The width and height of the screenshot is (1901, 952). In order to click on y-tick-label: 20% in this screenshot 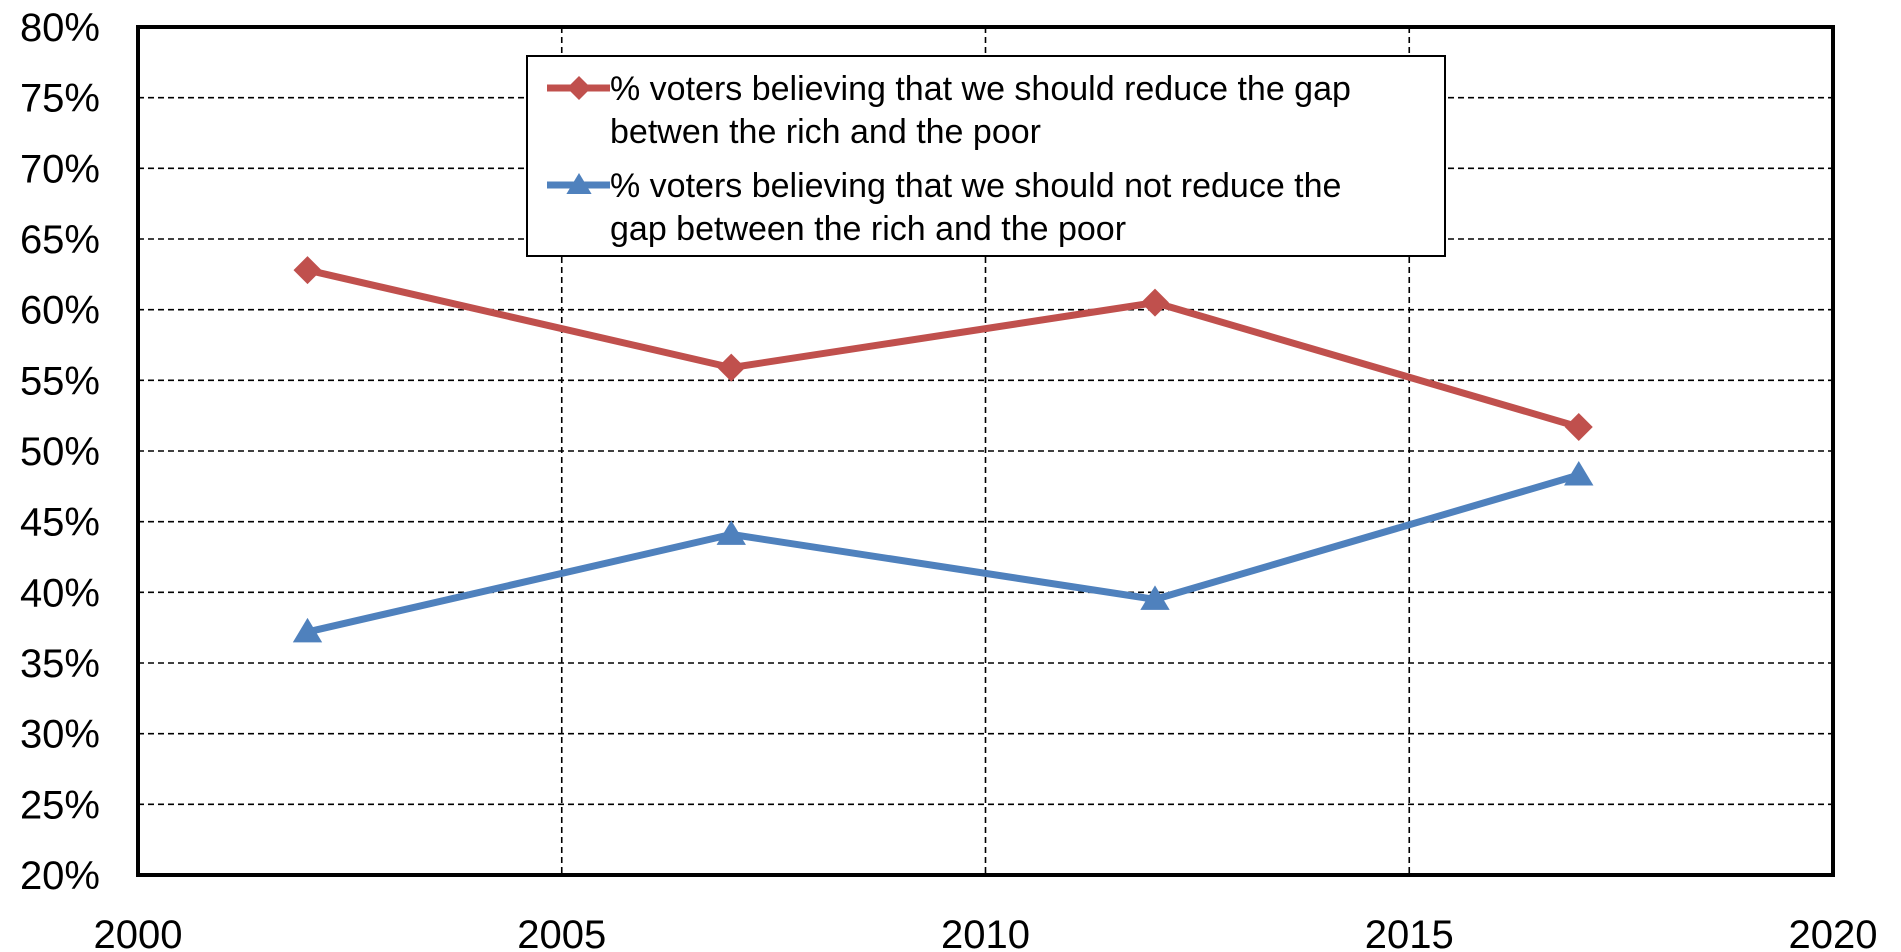, I will do `click(60, 876)`.